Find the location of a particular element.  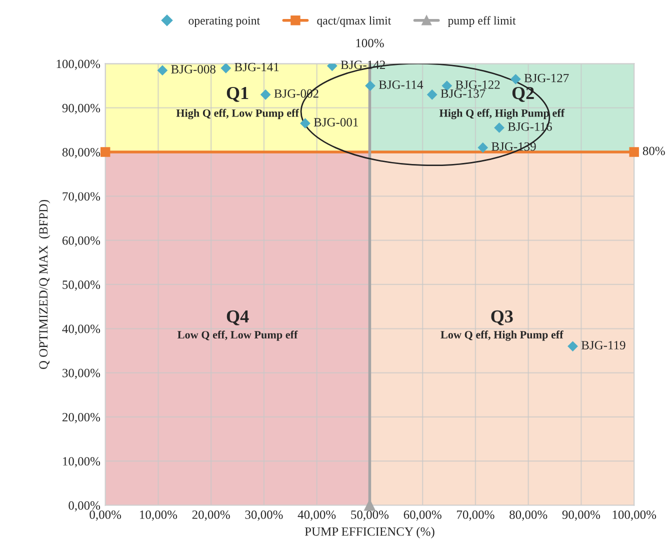

y-tick-label: 80,00% is located at coordinates (81, 153).